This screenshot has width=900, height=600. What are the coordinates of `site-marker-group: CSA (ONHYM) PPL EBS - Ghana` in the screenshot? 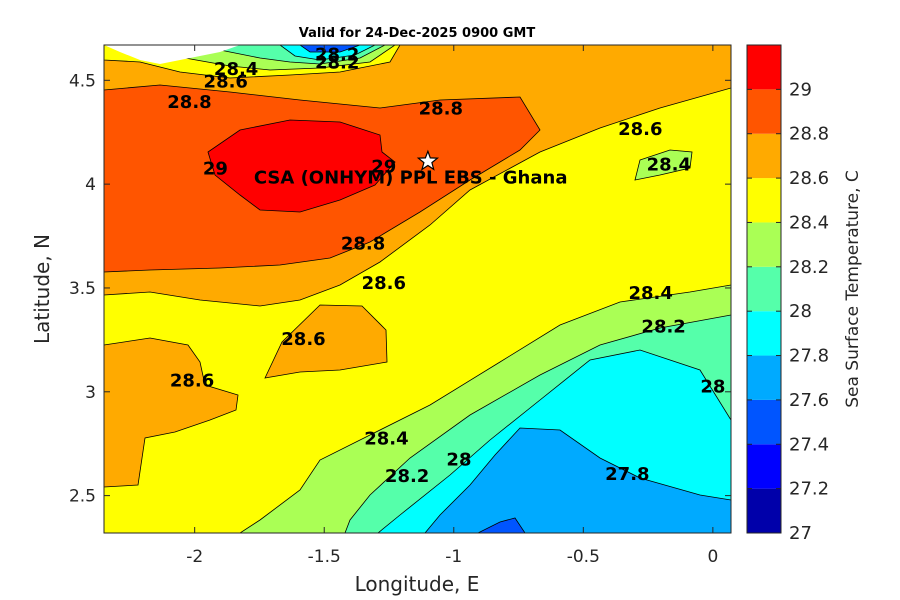 It's located at (411, 168).